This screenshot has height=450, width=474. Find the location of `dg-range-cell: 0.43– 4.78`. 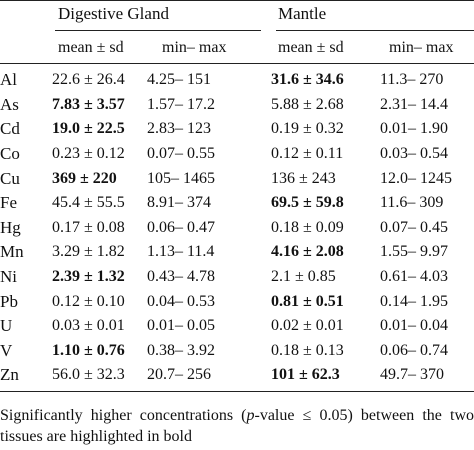

dg-range-cell: 0.43– 4.78 is located at coordinates (181, 277).